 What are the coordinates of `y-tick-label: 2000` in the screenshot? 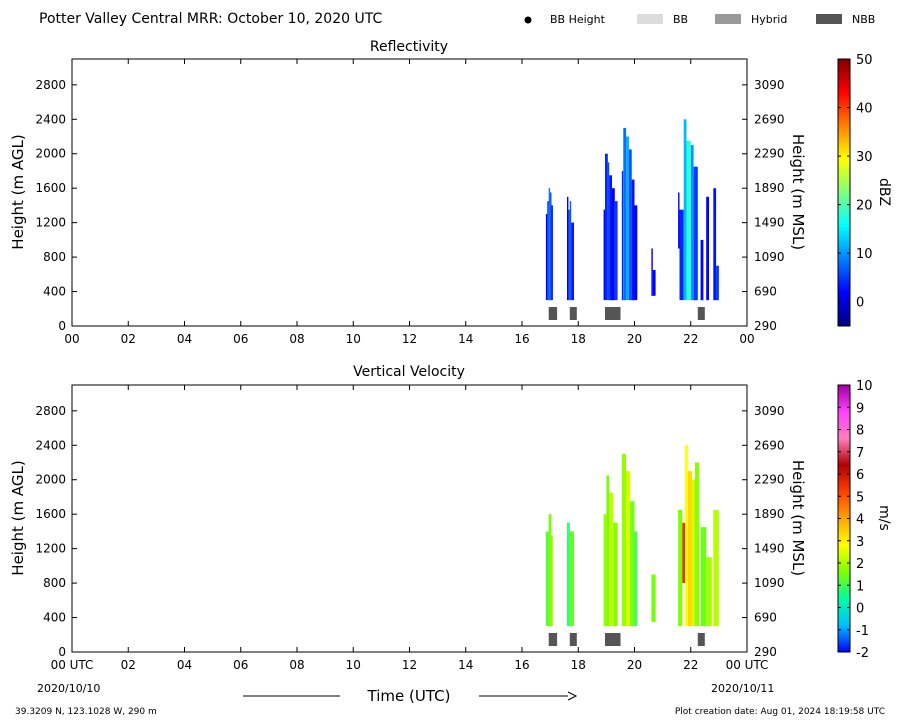 It's located at (50, 154).